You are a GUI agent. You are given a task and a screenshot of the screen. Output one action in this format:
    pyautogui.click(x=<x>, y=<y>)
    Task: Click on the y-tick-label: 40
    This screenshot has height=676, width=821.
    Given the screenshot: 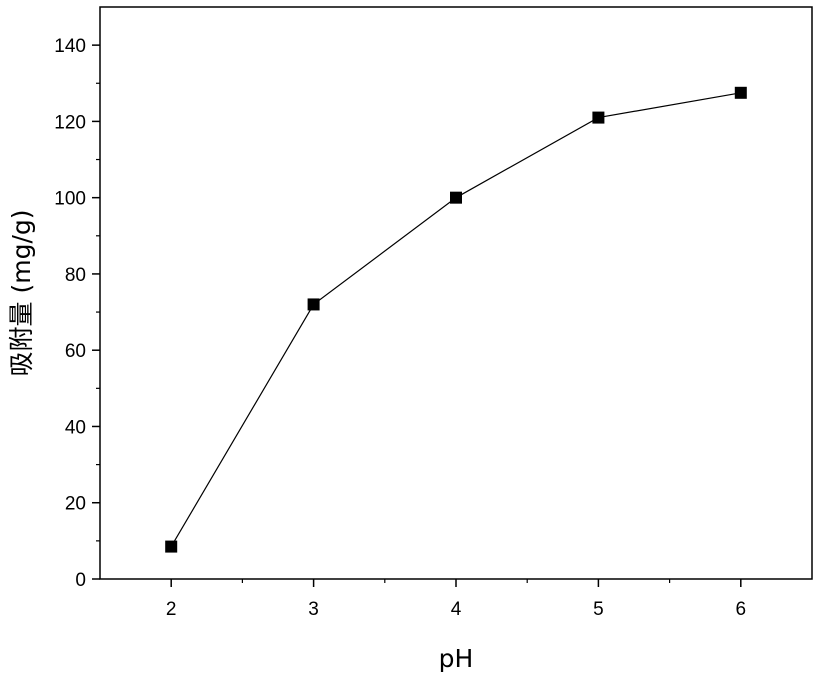 What is the action you would take?
    pyautogui.click(x=75, y=427)
    